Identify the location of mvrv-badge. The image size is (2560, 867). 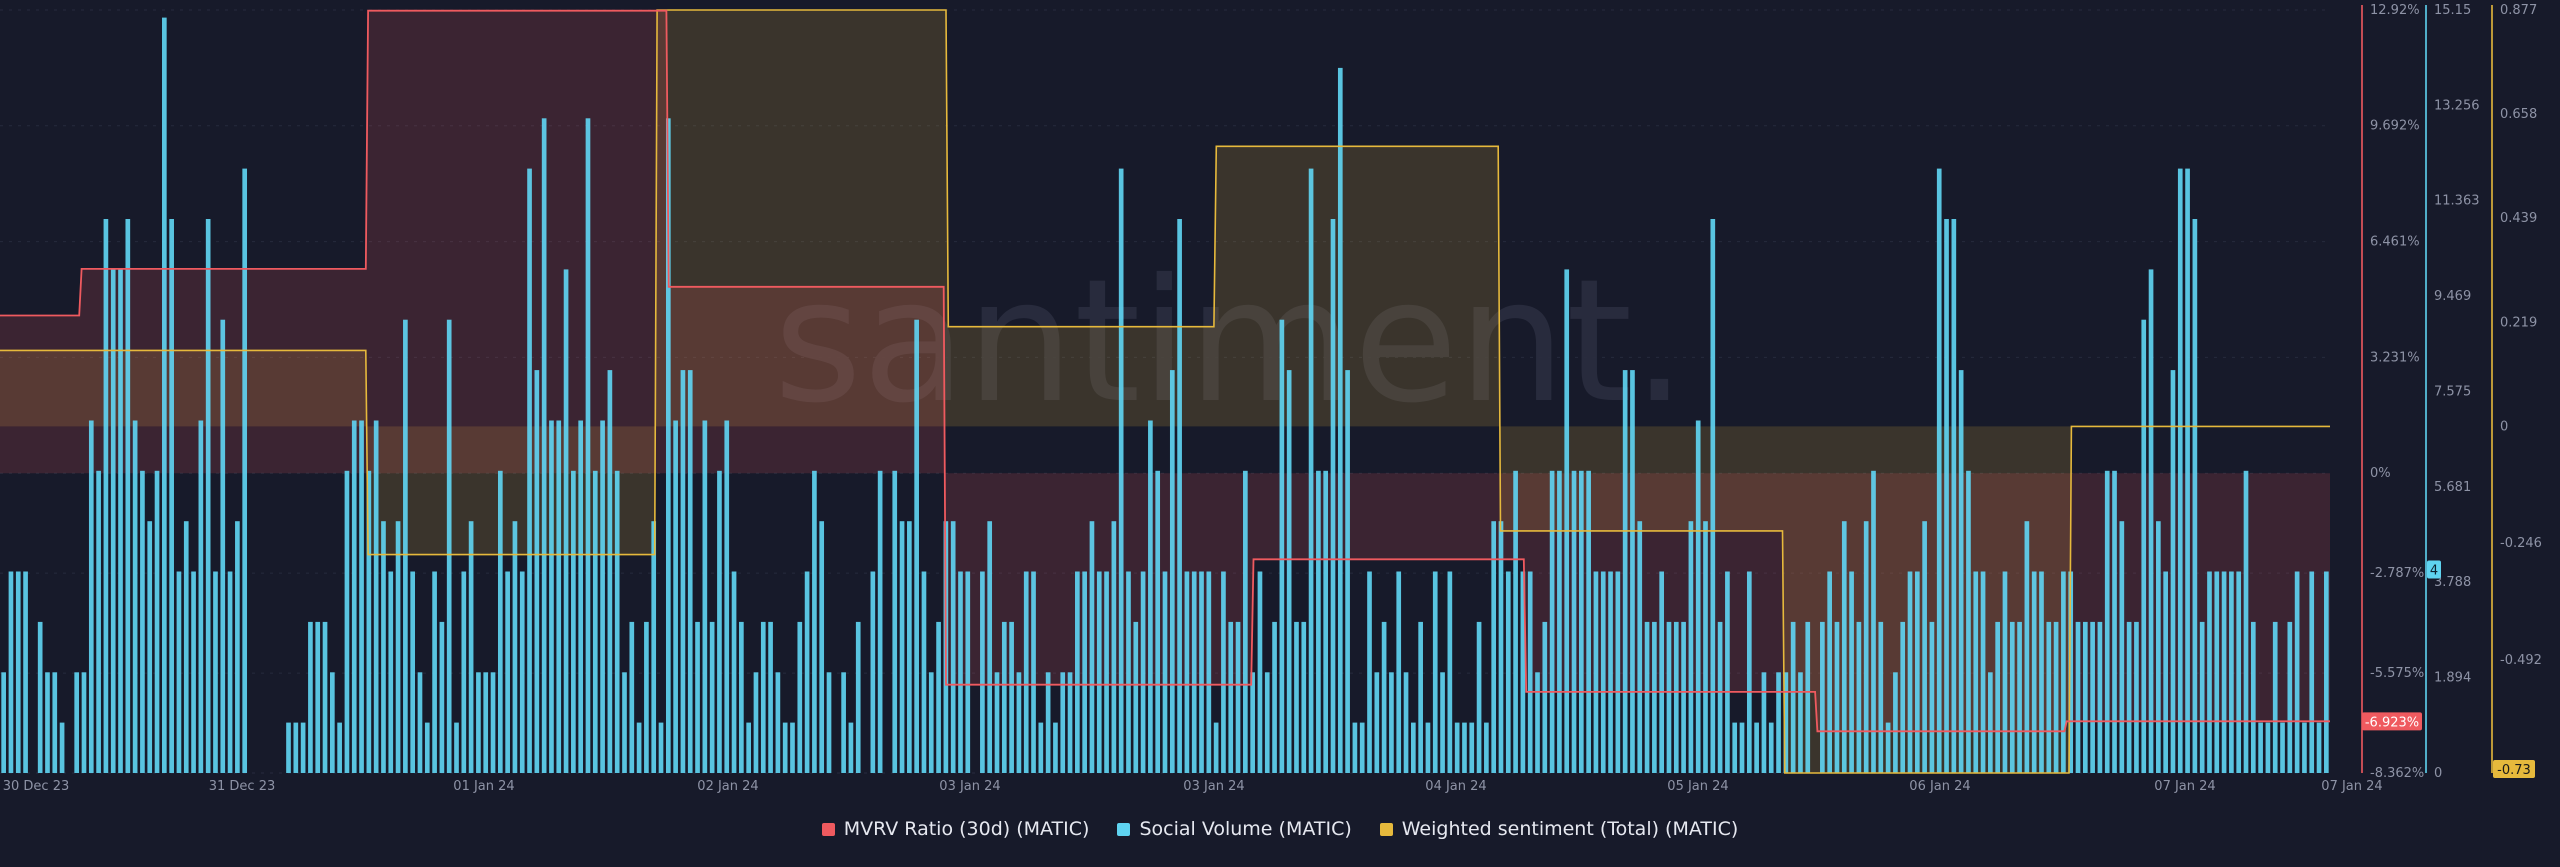
(2392, 721).